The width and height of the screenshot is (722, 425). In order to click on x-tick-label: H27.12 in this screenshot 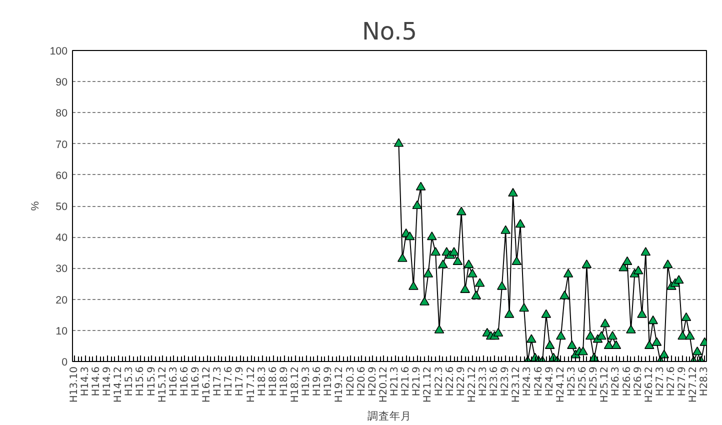, I will do `click(694, 384)`.